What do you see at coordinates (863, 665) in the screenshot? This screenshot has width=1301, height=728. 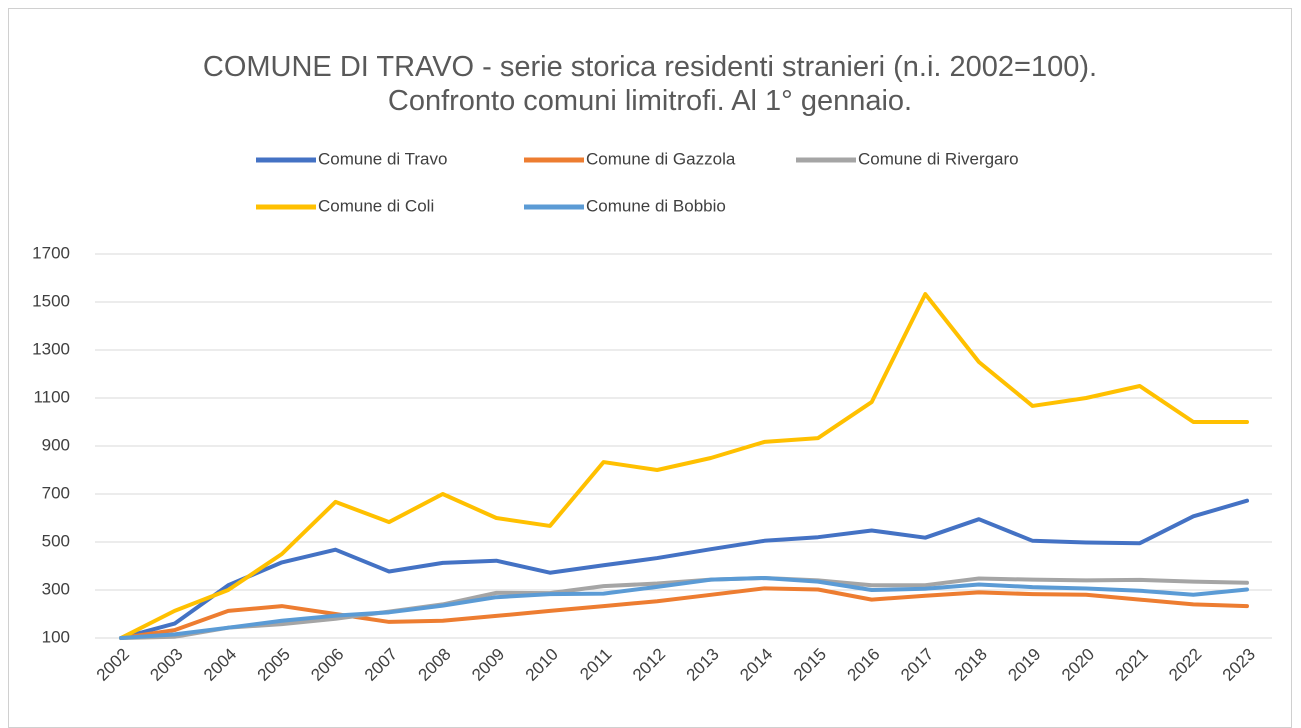 I see `x-tick-label: 2016` at bounding box center [863, 665].